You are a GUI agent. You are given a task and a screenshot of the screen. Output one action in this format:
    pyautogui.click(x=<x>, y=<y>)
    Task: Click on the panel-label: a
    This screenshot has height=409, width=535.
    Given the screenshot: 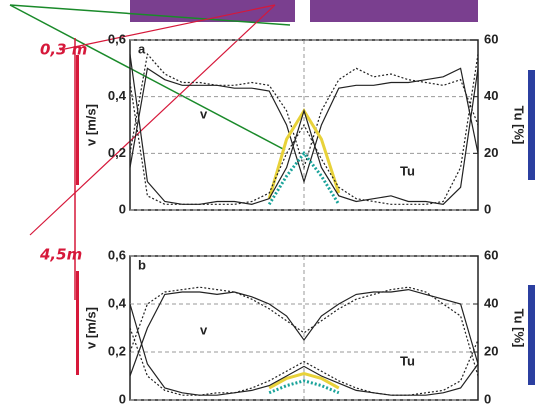 What is the action you would take?
    pyautogui.click(x=142, y=48)
    